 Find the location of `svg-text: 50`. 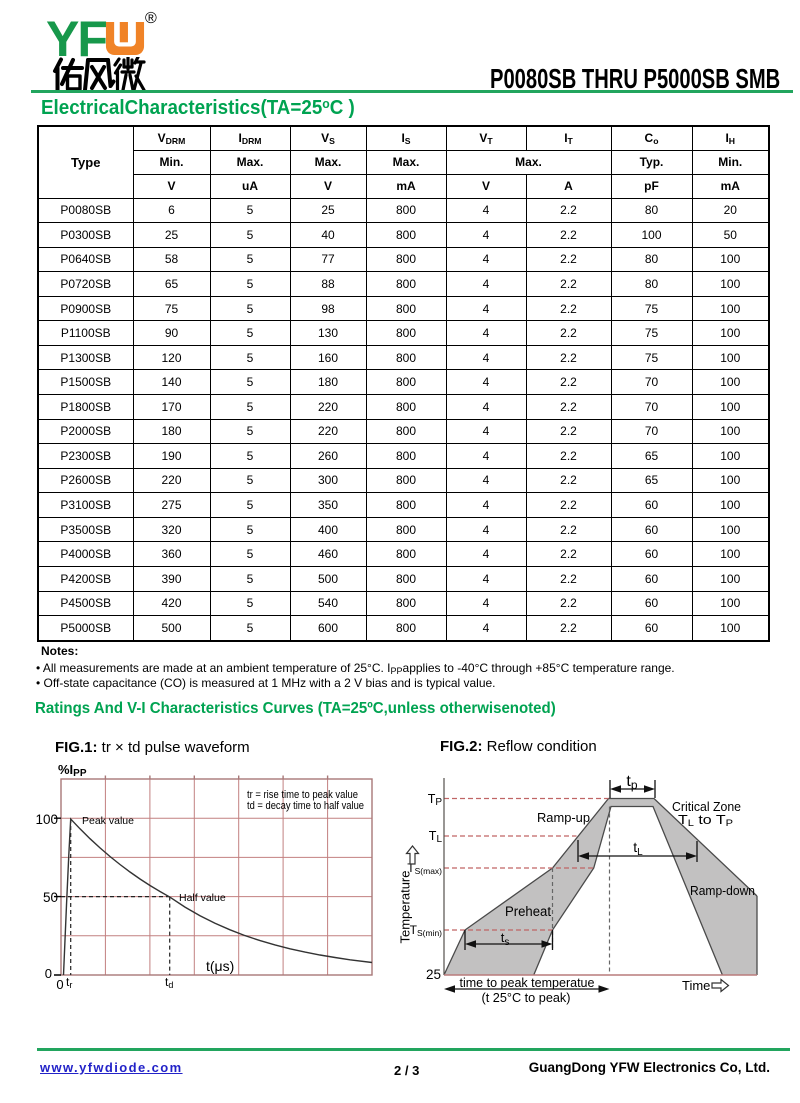

svg-text: 50 is located at coordinates (50, 897).